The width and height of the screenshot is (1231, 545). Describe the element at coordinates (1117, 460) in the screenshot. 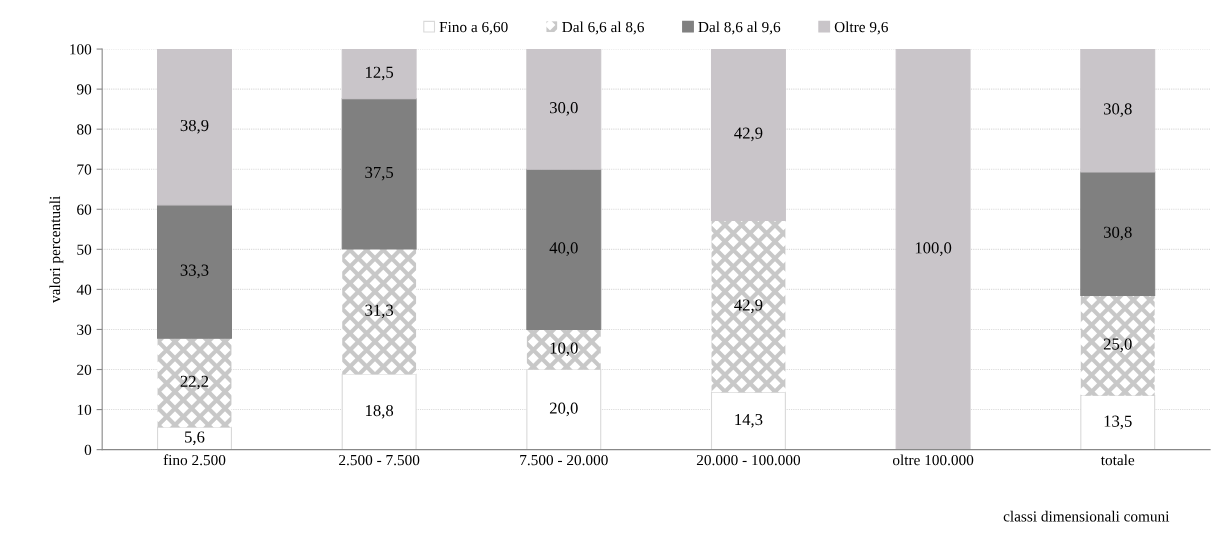

I see `x-tick-label: totale` at that location.